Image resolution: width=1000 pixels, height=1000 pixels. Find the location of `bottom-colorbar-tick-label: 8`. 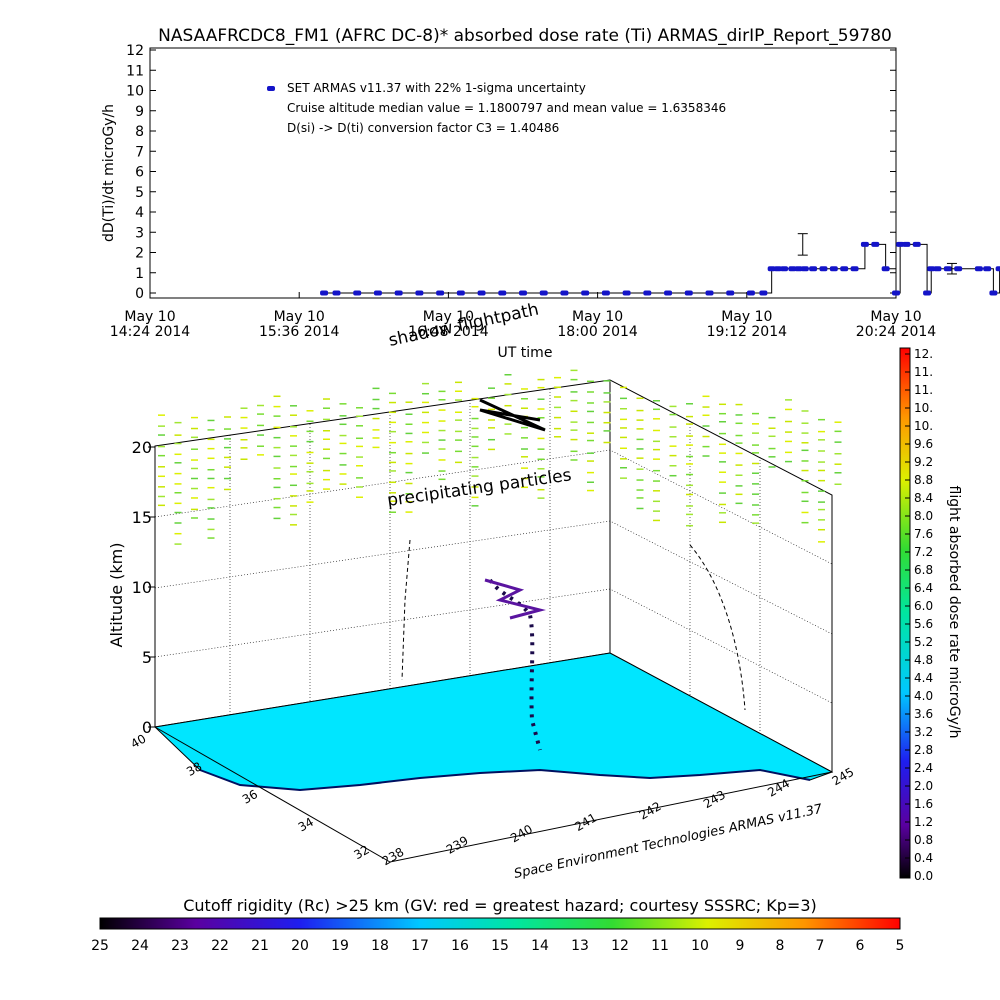

bottom-colorbar-tick-label: 8 is located at coordinates (780, 946).